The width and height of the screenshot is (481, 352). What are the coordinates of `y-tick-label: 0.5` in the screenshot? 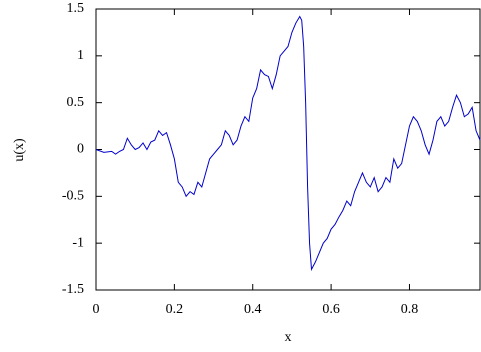 It's located at (76, 102).